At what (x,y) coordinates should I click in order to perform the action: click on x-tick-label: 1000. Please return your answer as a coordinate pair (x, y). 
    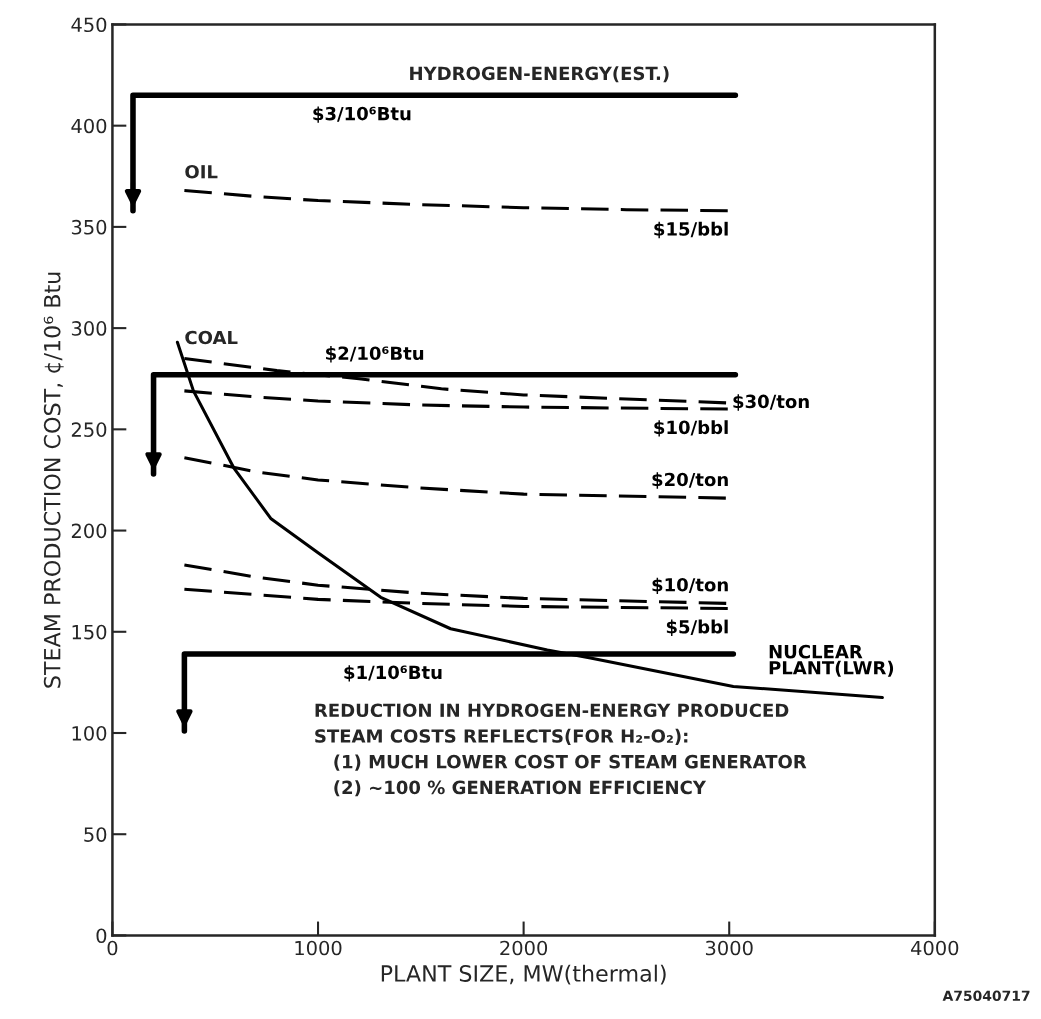
    Looking at the image, I should click on (318, 948).